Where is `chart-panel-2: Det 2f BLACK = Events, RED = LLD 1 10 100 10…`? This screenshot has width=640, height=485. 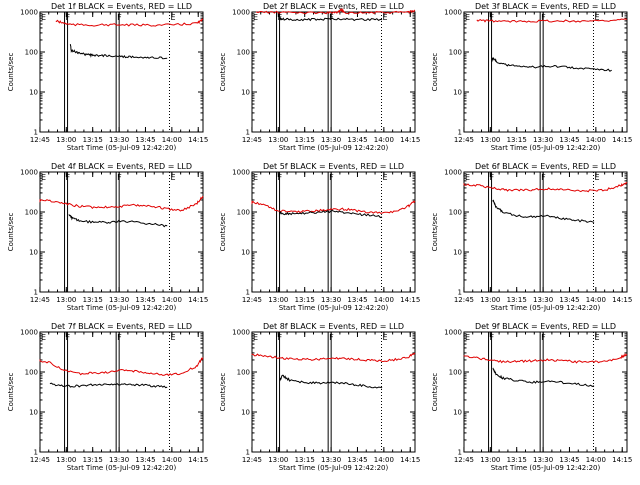
chart-panel-2: Det 2f BLACK = Events, RED = LLD 1 10 100 10… is located at coordinates (319, 77).